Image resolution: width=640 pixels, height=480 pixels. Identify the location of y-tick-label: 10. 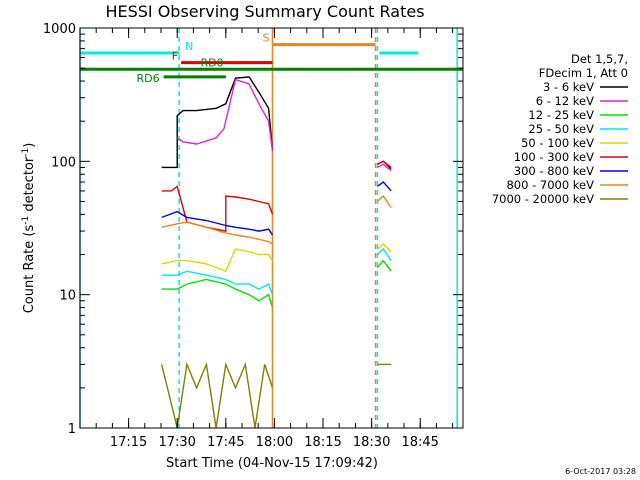
(67, 296).